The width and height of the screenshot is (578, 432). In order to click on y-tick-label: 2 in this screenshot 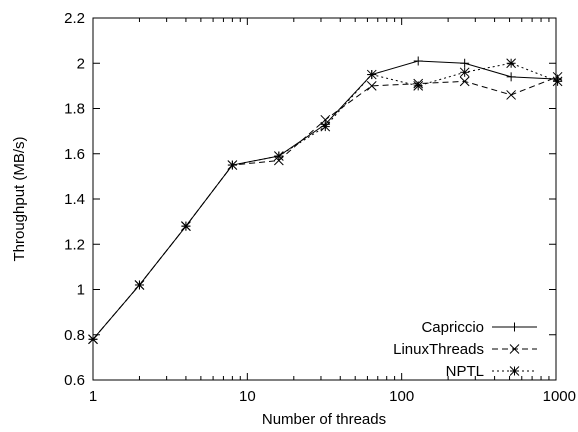, I will do `click(81, 63)`.